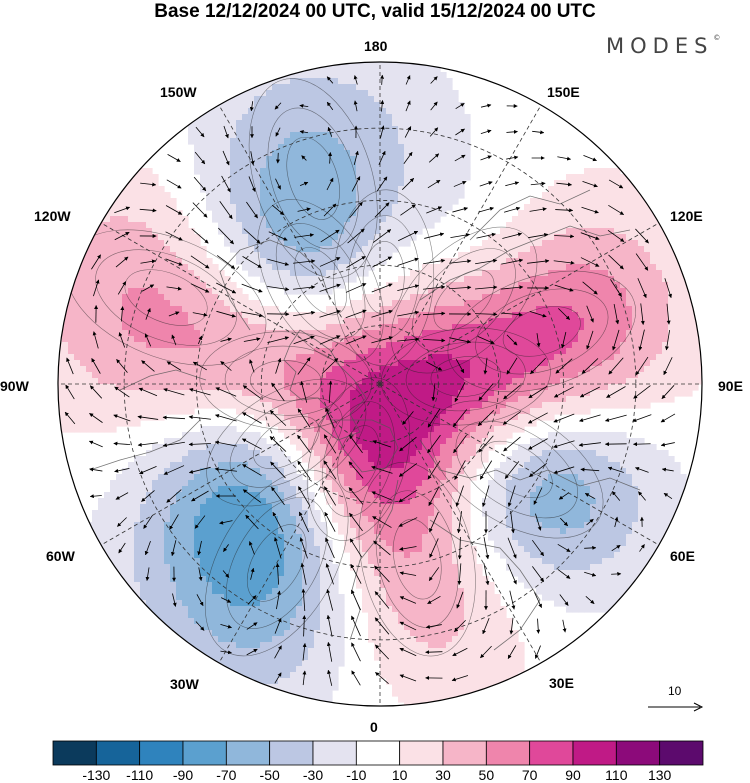  I want to click on lon-label-90w: 90W, so click(14, 386).